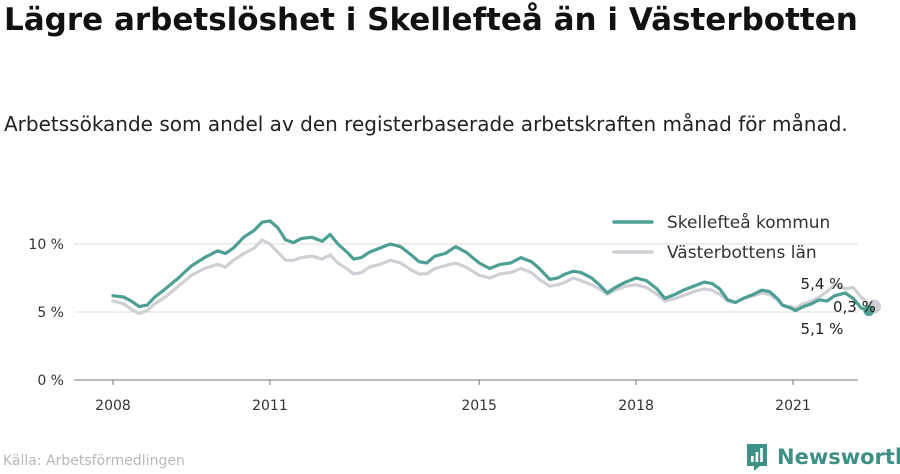 The height and width of the screenshot is (474, 900). What do you see at coordinates (493, 276) in the screenshot?
I see `series-line-vasterbotten` at bounding box center [493, 276].